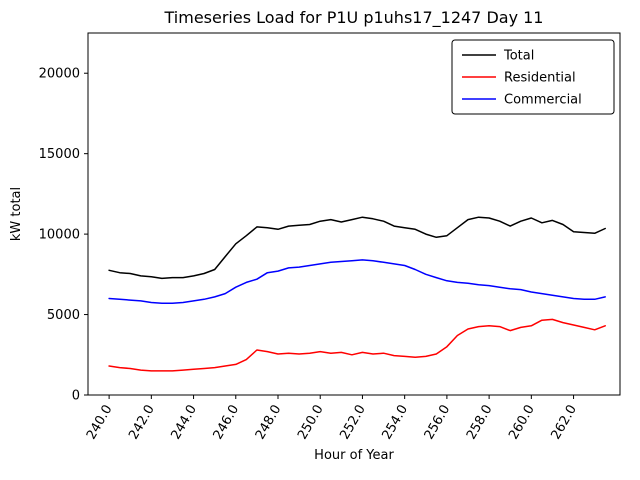  I want to click on x-axis-label: Hour of Year, so click(354, 455).